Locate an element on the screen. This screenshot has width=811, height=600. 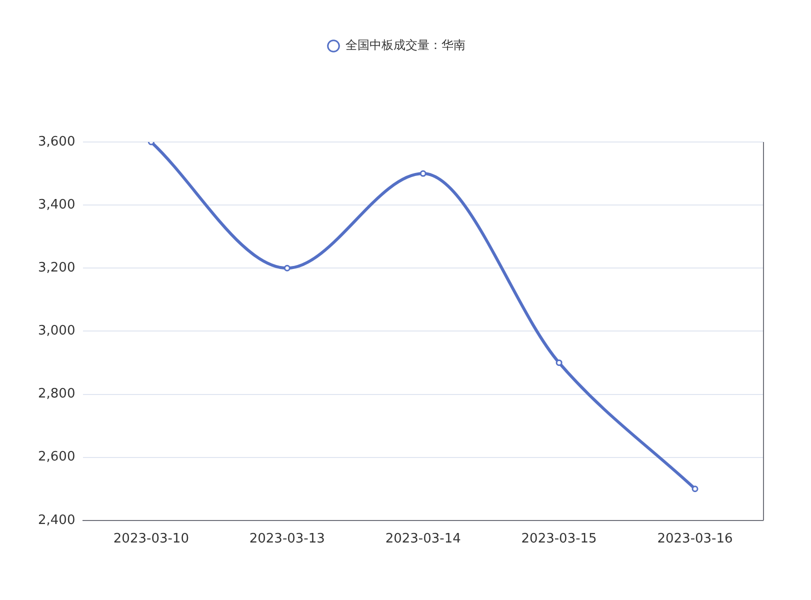
x-tick-label: 2023-03-15 is located at coordinates (559, 539).